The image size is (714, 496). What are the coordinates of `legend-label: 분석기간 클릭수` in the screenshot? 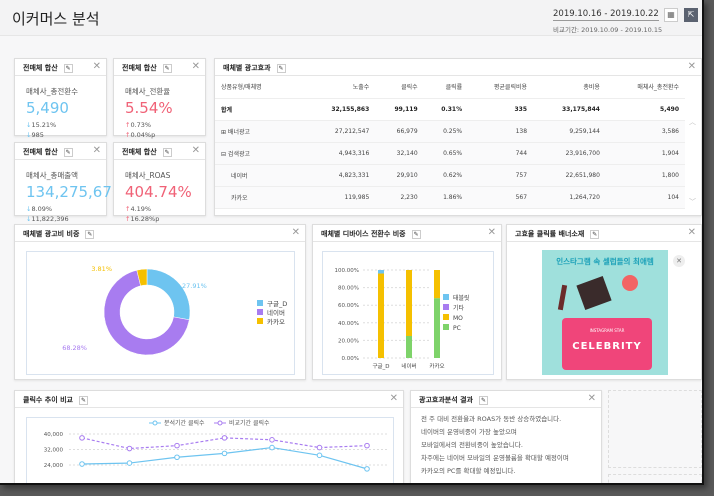 It's located at (184, 423).